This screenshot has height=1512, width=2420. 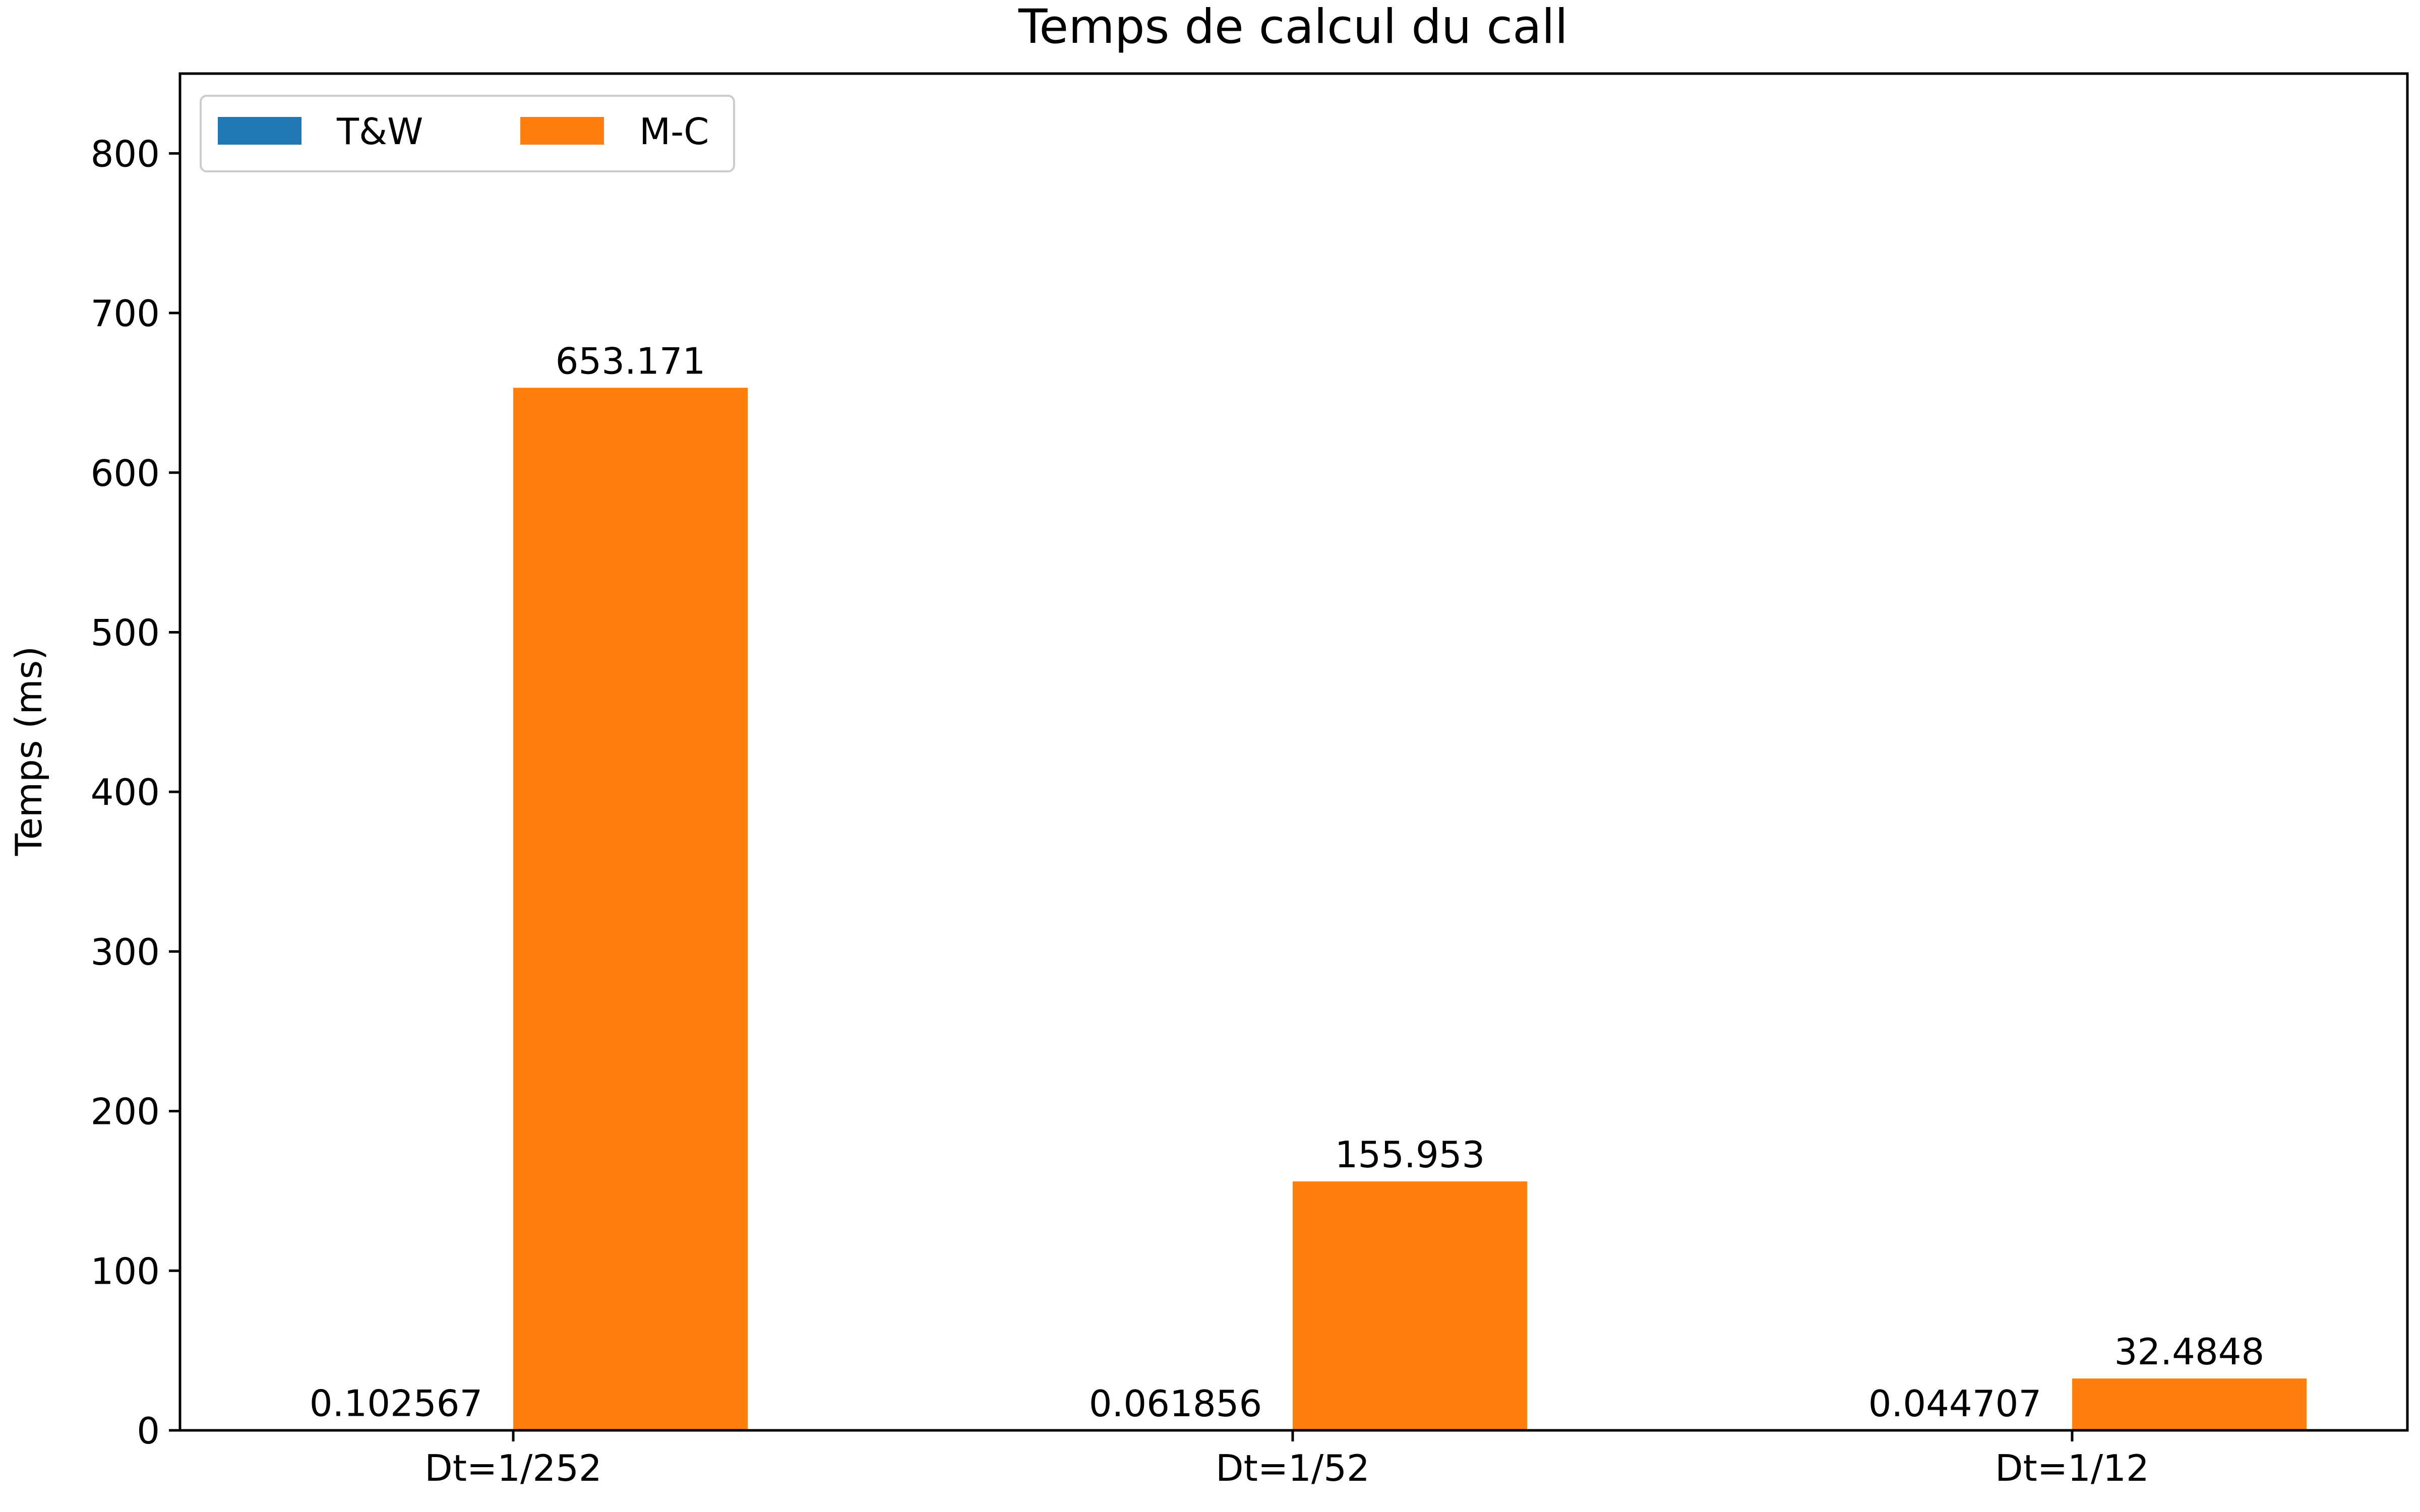 I want to click on bar-value-label: 155.953, so click(x=1410, y=1154).